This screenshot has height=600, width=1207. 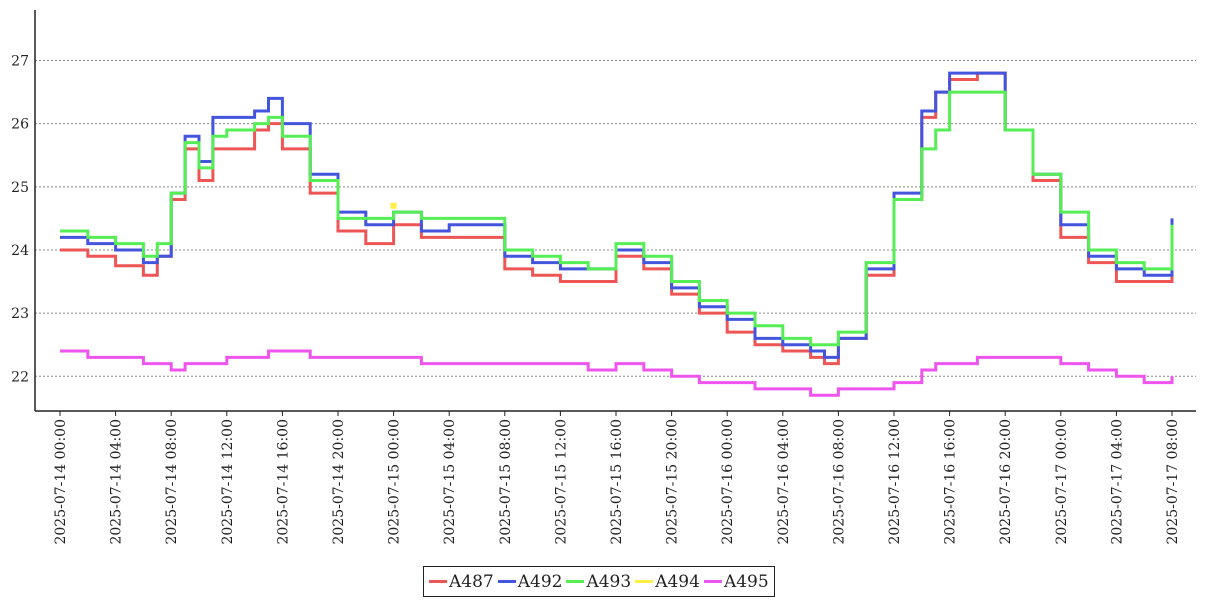 What do you see at coordinates (644, 581) in the screenshot?
I see `legend-swatch-a494` at bounding box center [644, 581].